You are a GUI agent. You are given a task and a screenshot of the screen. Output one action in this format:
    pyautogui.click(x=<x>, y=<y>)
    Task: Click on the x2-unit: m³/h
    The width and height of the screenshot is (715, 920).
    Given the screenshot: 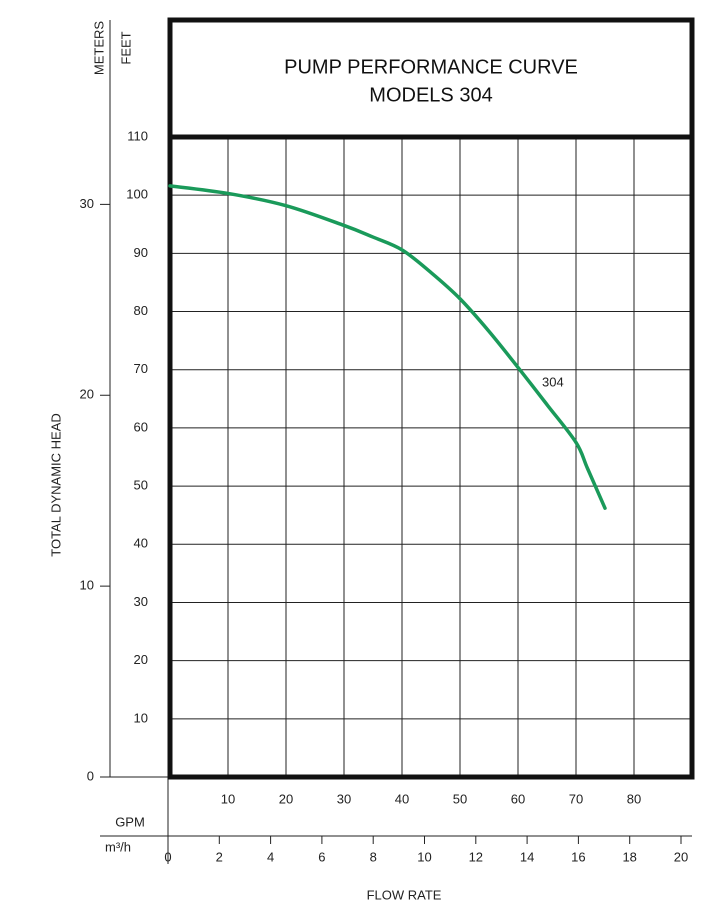 What is the action you would take?
    pyautogui.click(x=118, y=846)
    